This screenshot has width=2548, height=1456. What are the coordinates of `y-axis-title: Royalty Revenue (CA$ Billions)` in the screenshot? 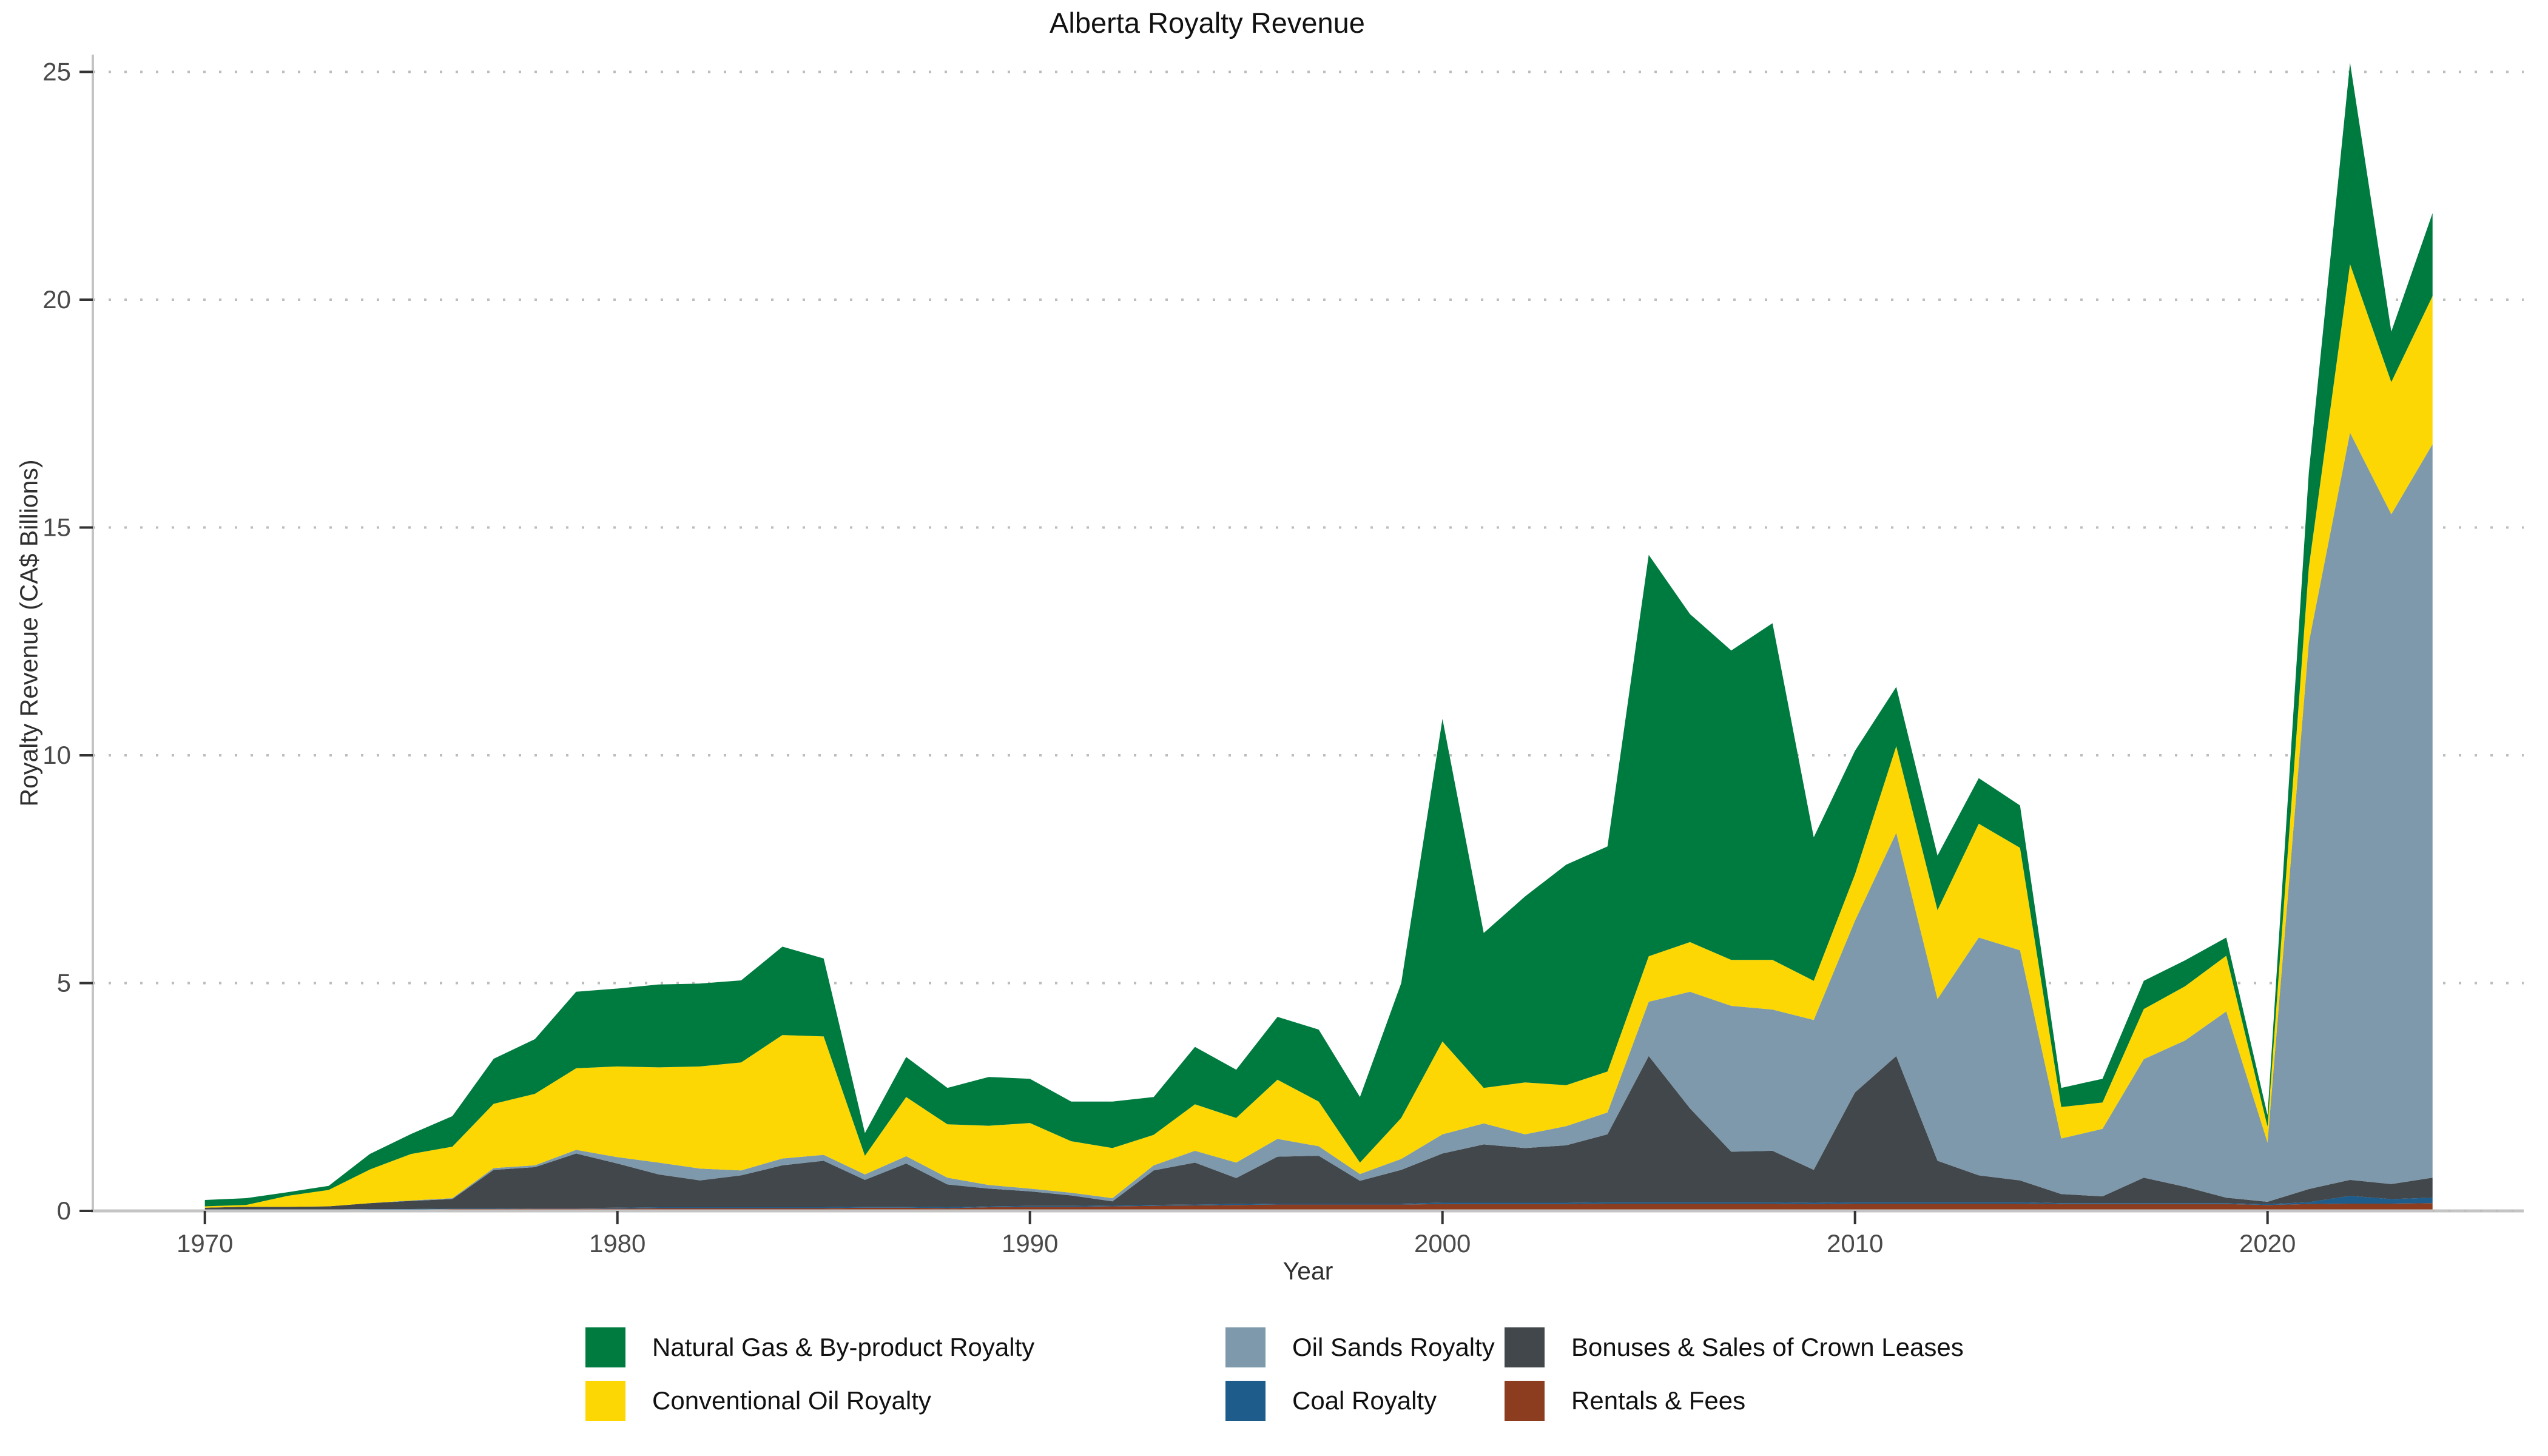 It's located at (29, 633).